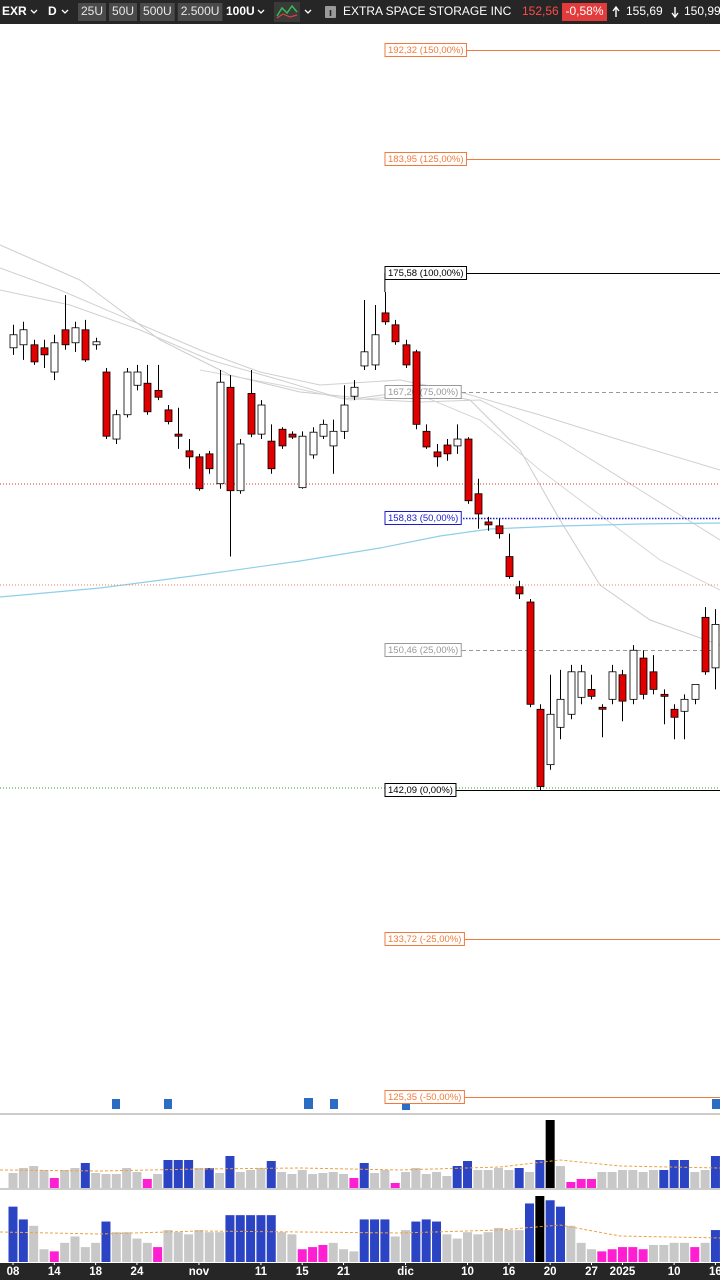 Image resolution: width=720 pixels, height=1280 pixels. Describe the element at coordinates (52, 11) in the screenshot. I see `period: D` at that location.